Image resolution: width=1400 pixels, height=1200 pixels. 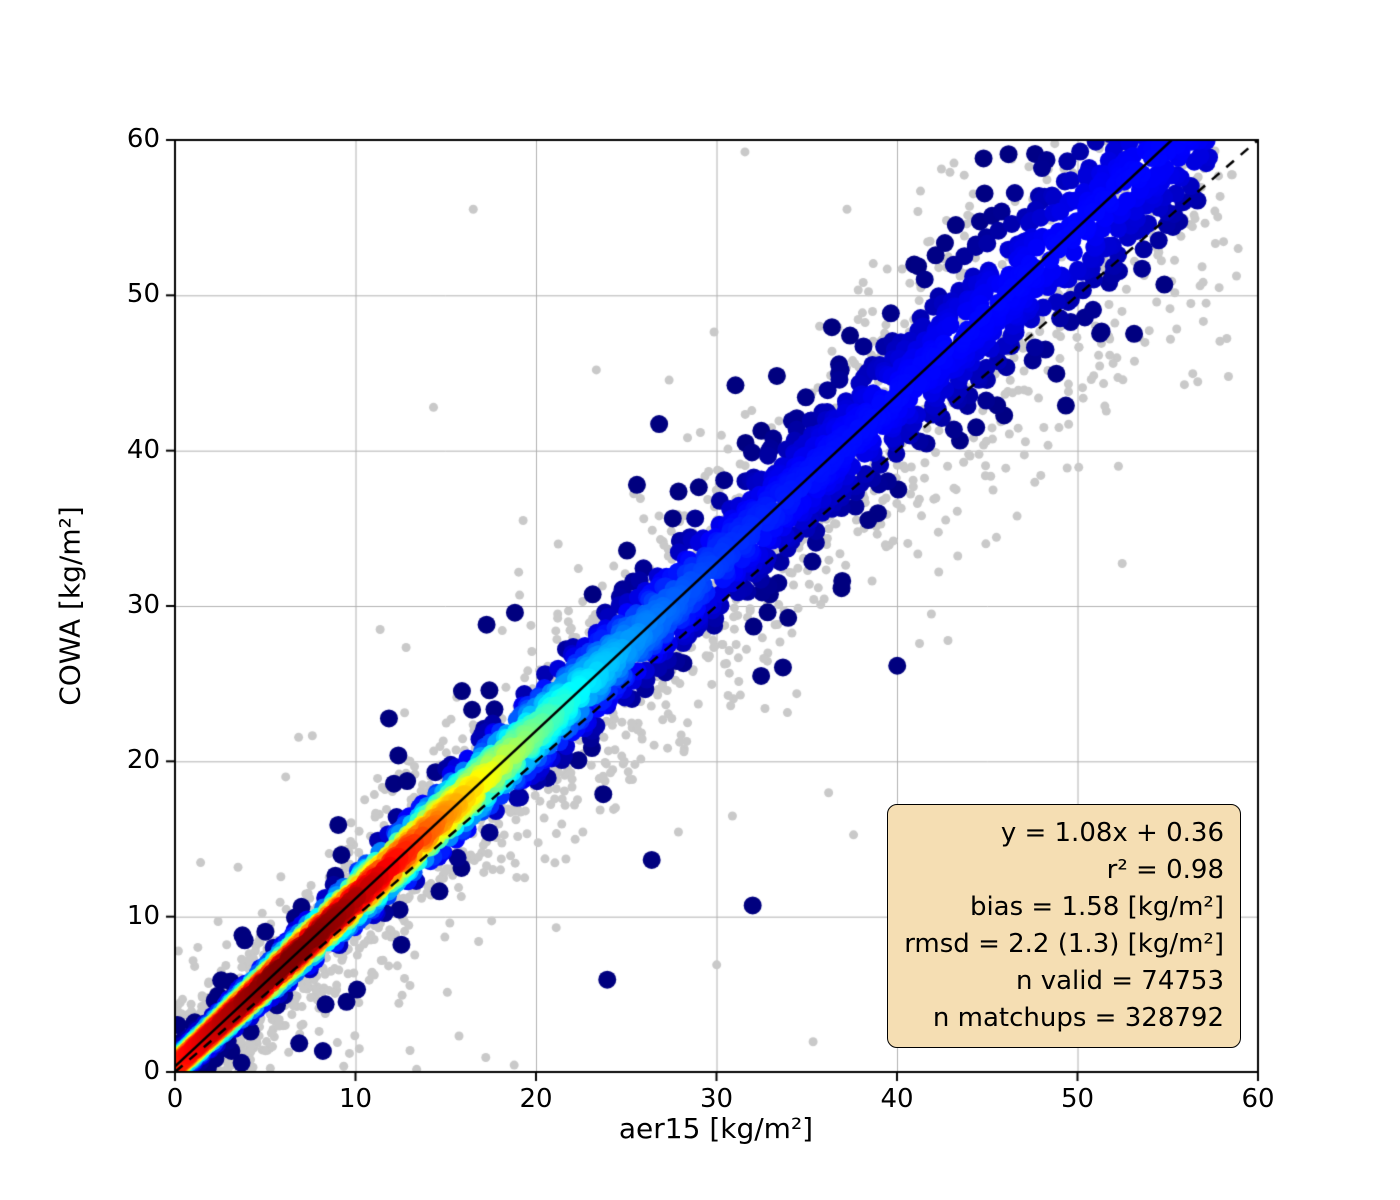 What do you see at coordinates (143, 449) in the screenshot?
I see `y-tick-label: 40` at bounding box center [143, 449].